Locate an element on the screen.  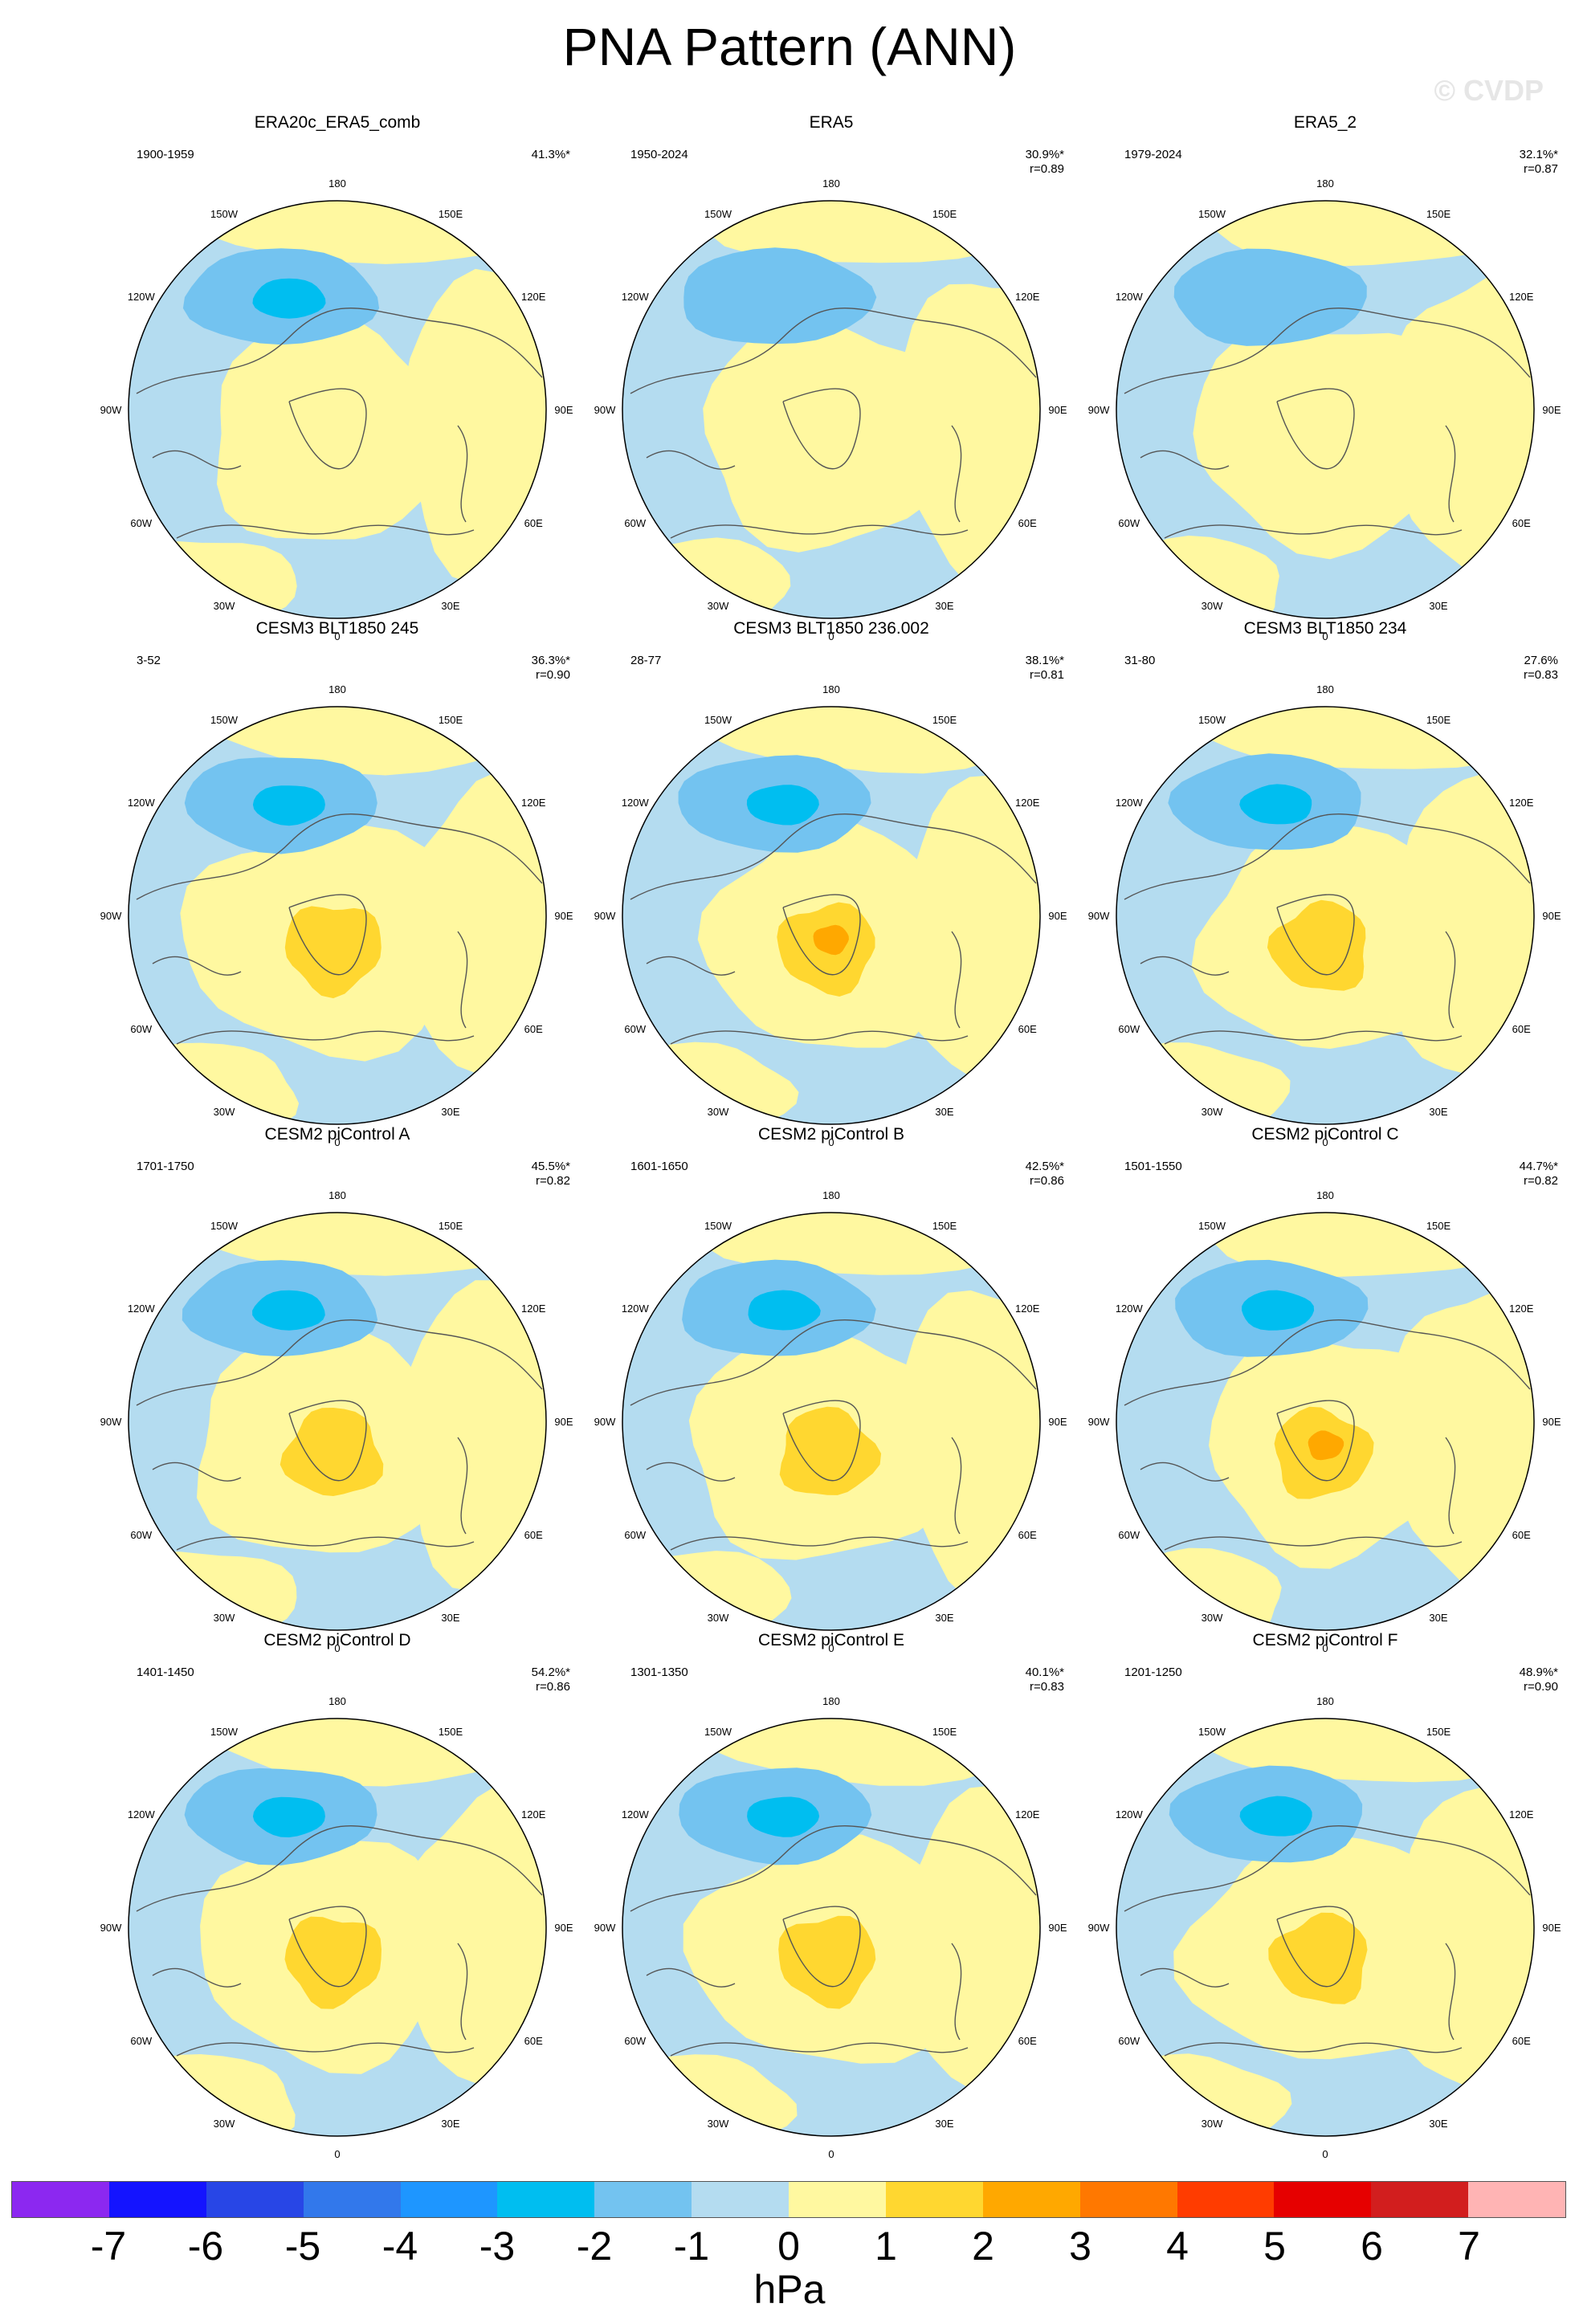
pattern-correlation: r=0.83 is located at coordinates (1047, 1687).